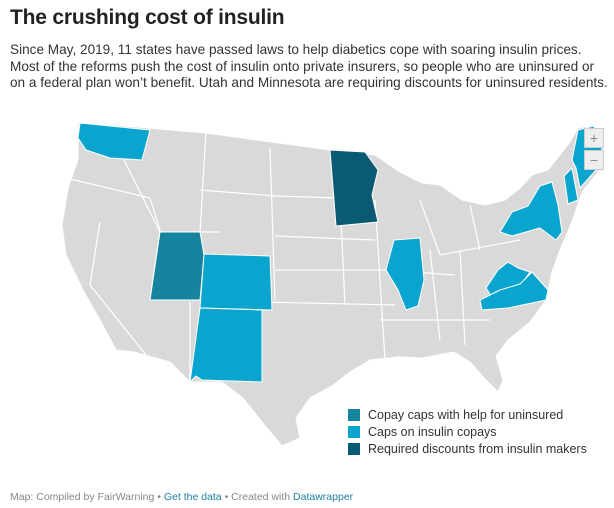 The height and width of the screenshot is (508, 614). What do you see at coordinates (226, 345) in the screenshot?
I see `state-new-mexico` at bounding box center [226, 345].